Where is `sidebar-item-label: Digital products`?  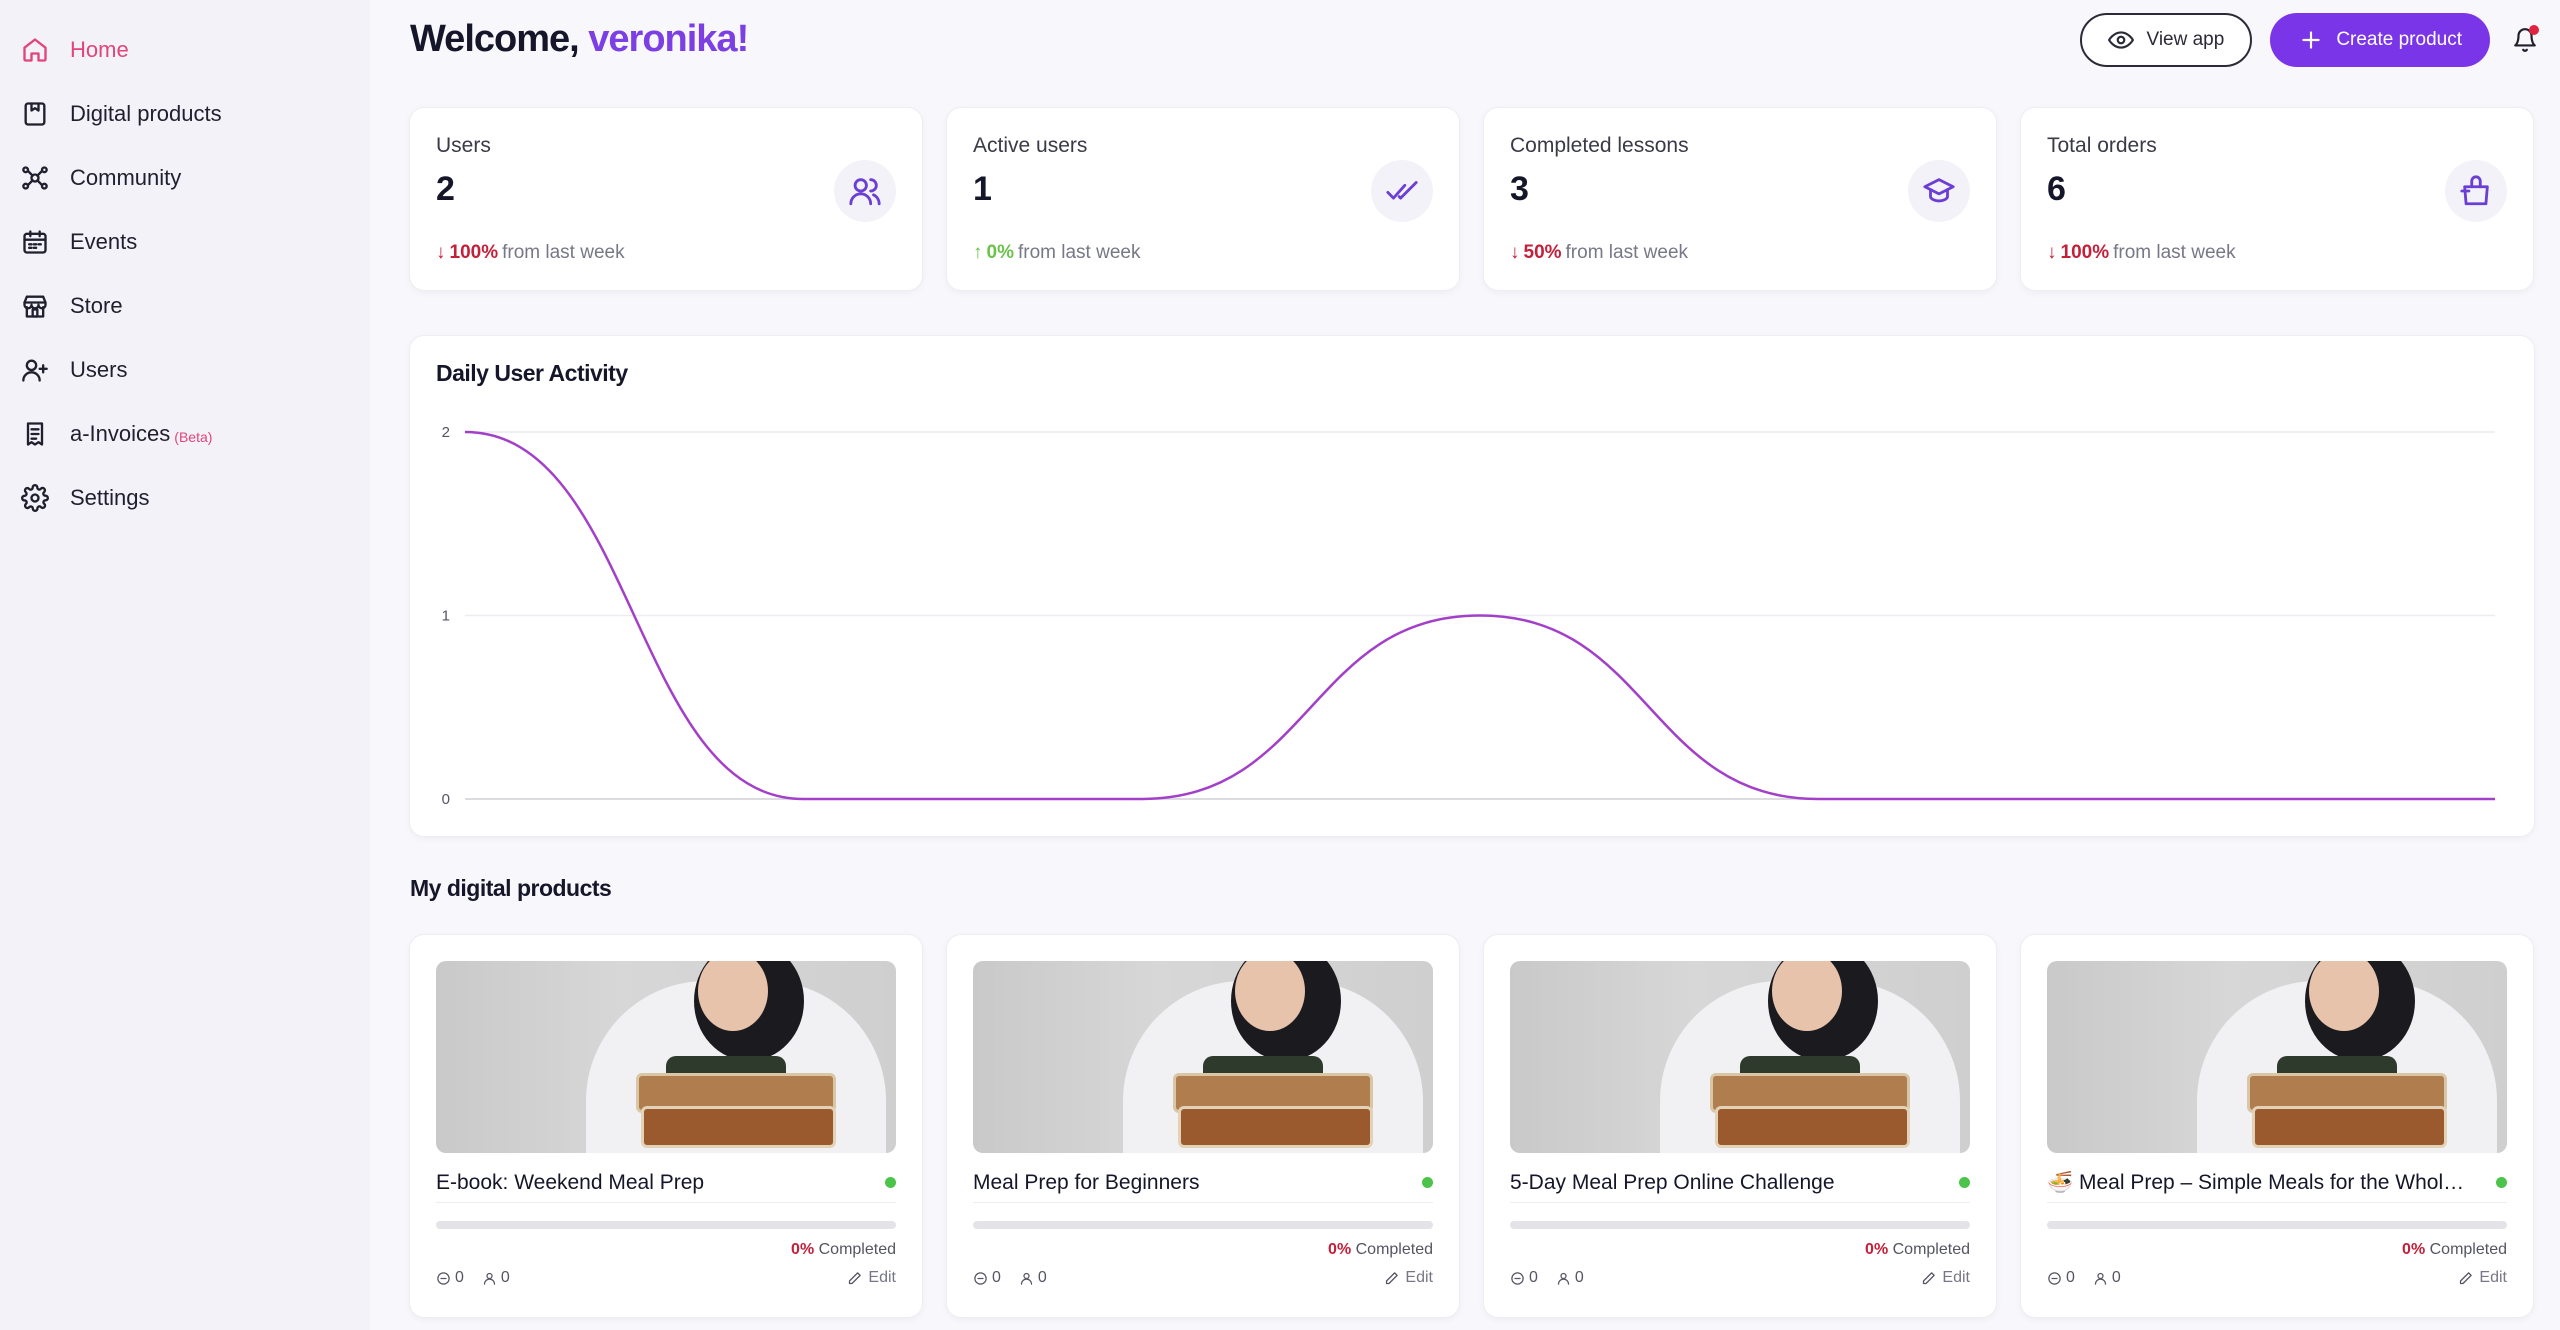
sidebar-item-label: Digital products is located at coordinates (146, 113).